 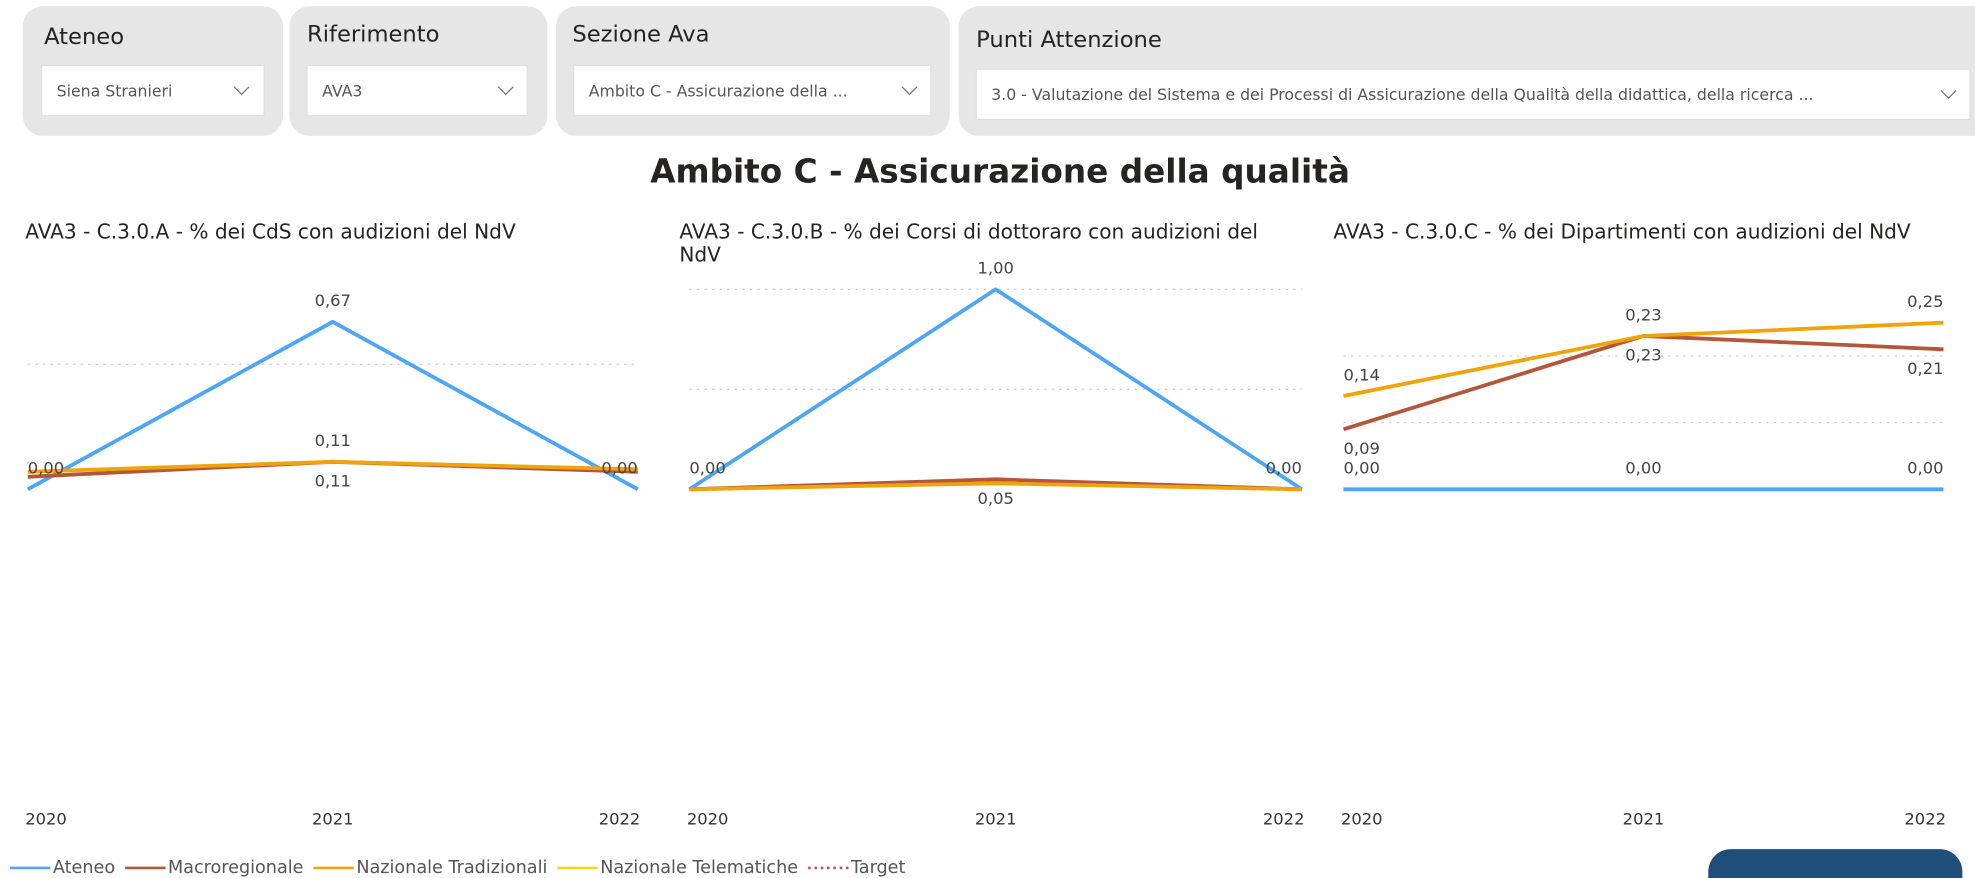 What do you see at coordinates (1925, 301) in the screenshot?
I see `data-label: 0,25` at bounding box center [1925, 301].